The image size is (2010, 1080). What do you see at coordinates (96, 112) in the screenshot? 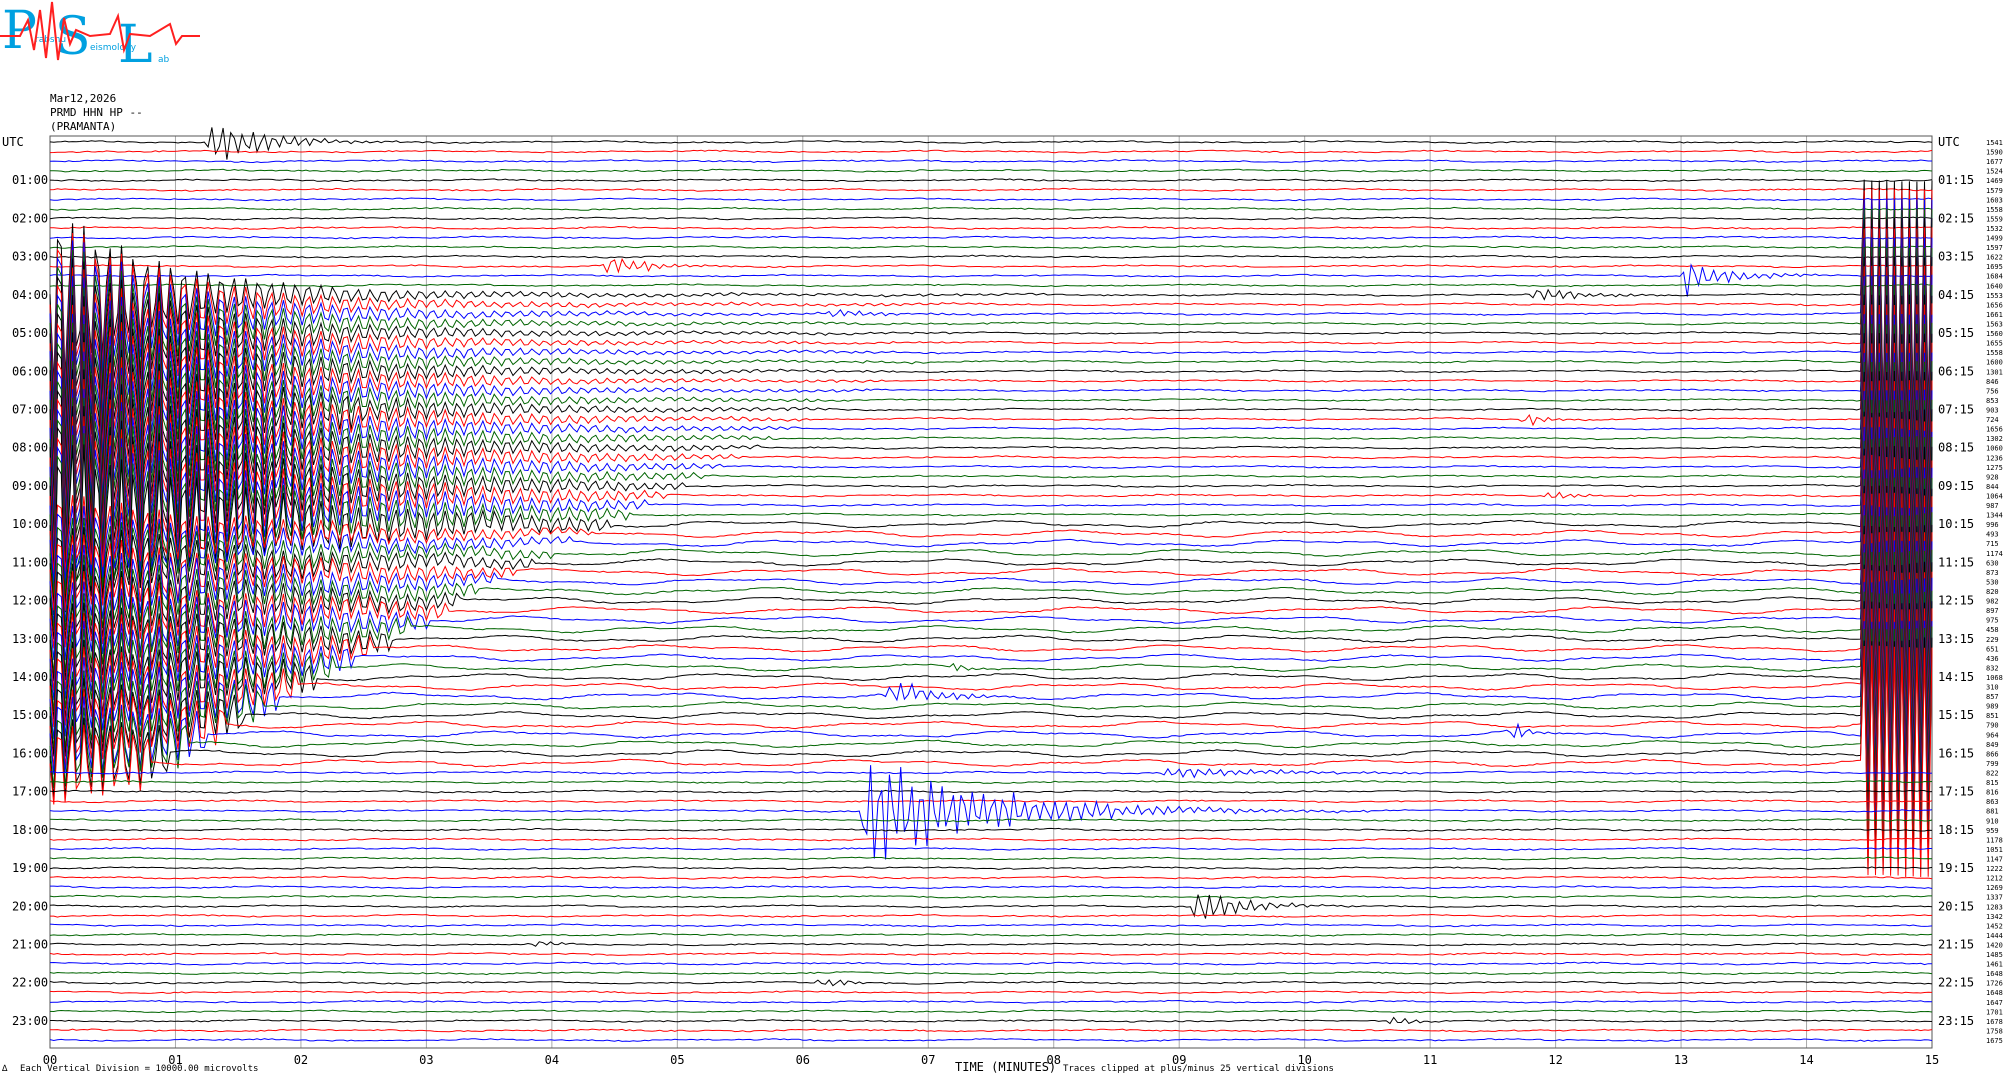
I see `station-code: PRMD HHN HP --` at bounding box center [96, 112].